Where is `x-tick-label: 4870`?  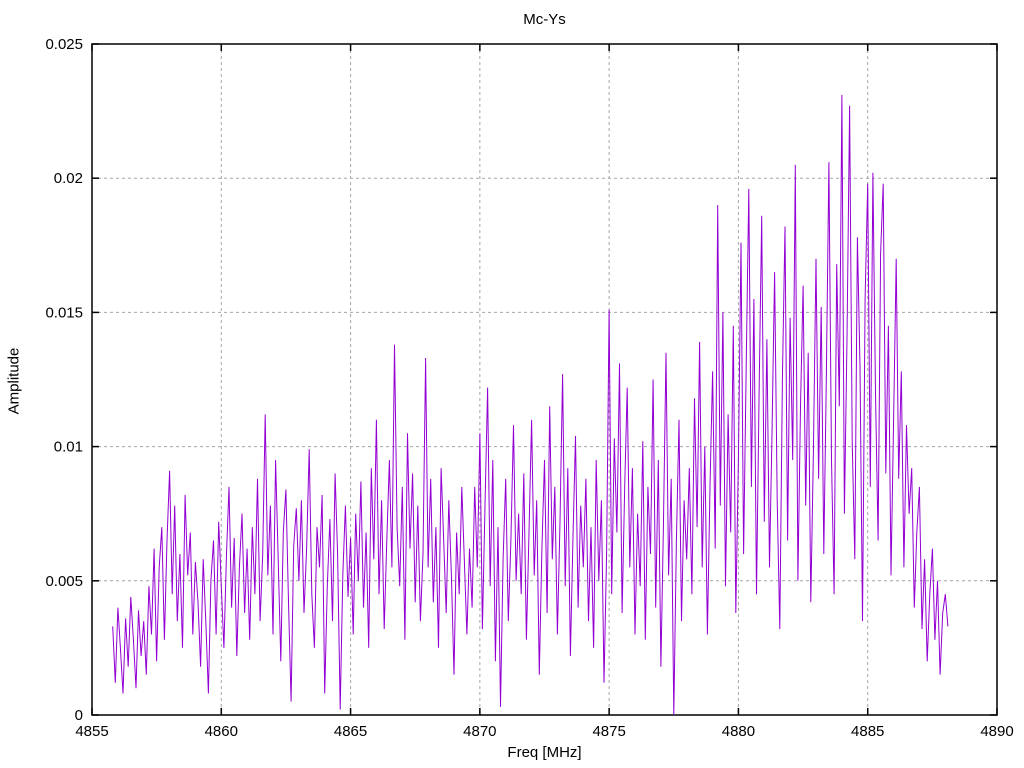 x-tick-label: 4870 is located at coordinates (479, 731).